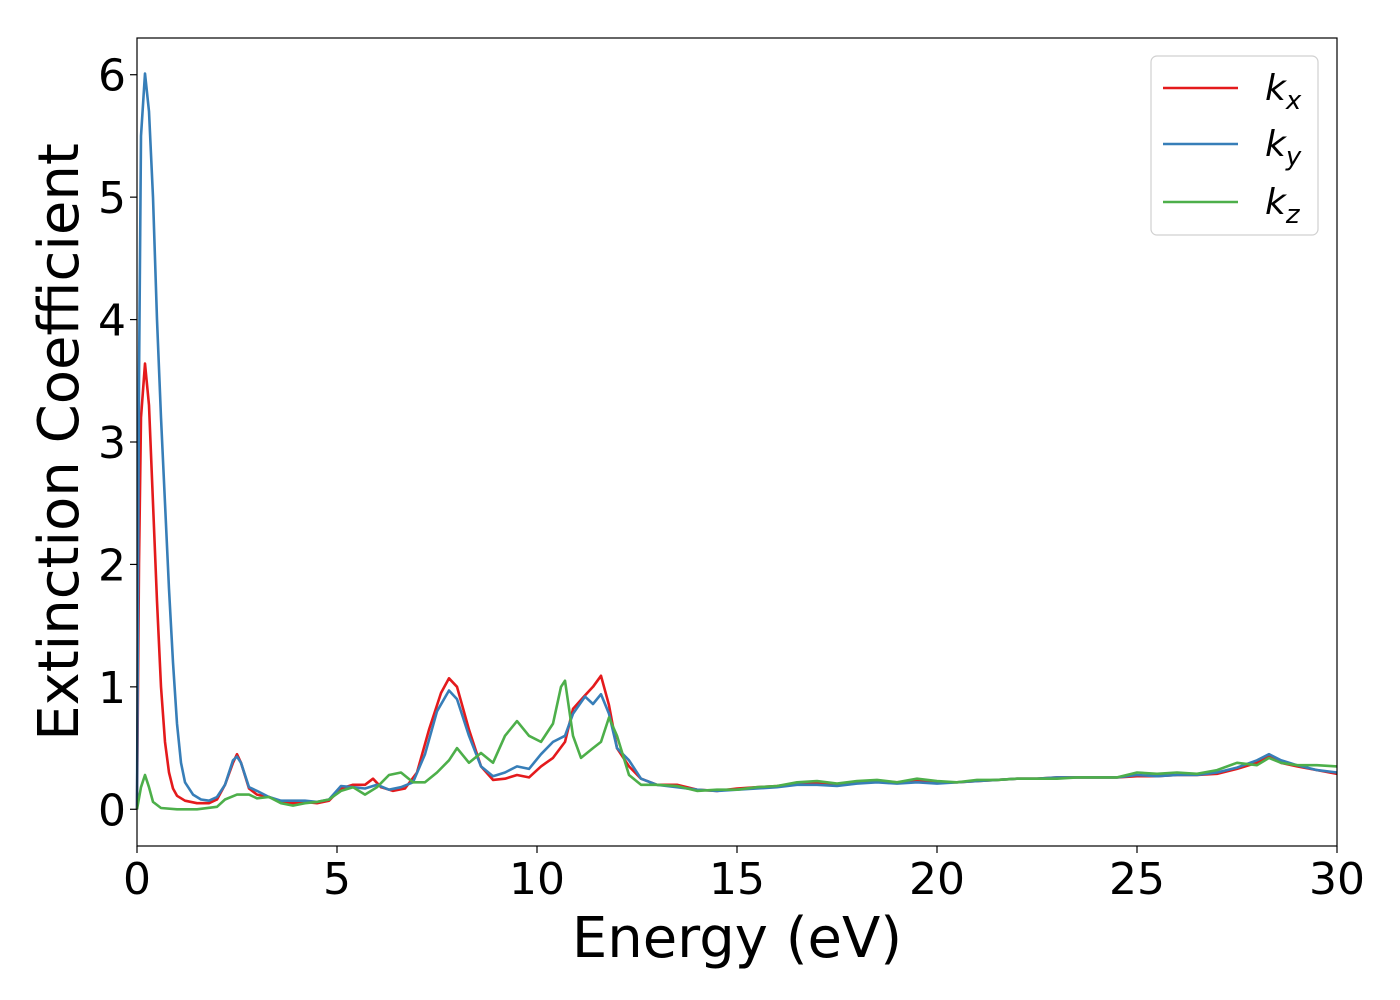 This screenshot has height=1000, width=1400. What do you see at coordinates (1283, 92) in the screenshot?
I see `legend-label-x: kx` at bounding box center [1283, 92].